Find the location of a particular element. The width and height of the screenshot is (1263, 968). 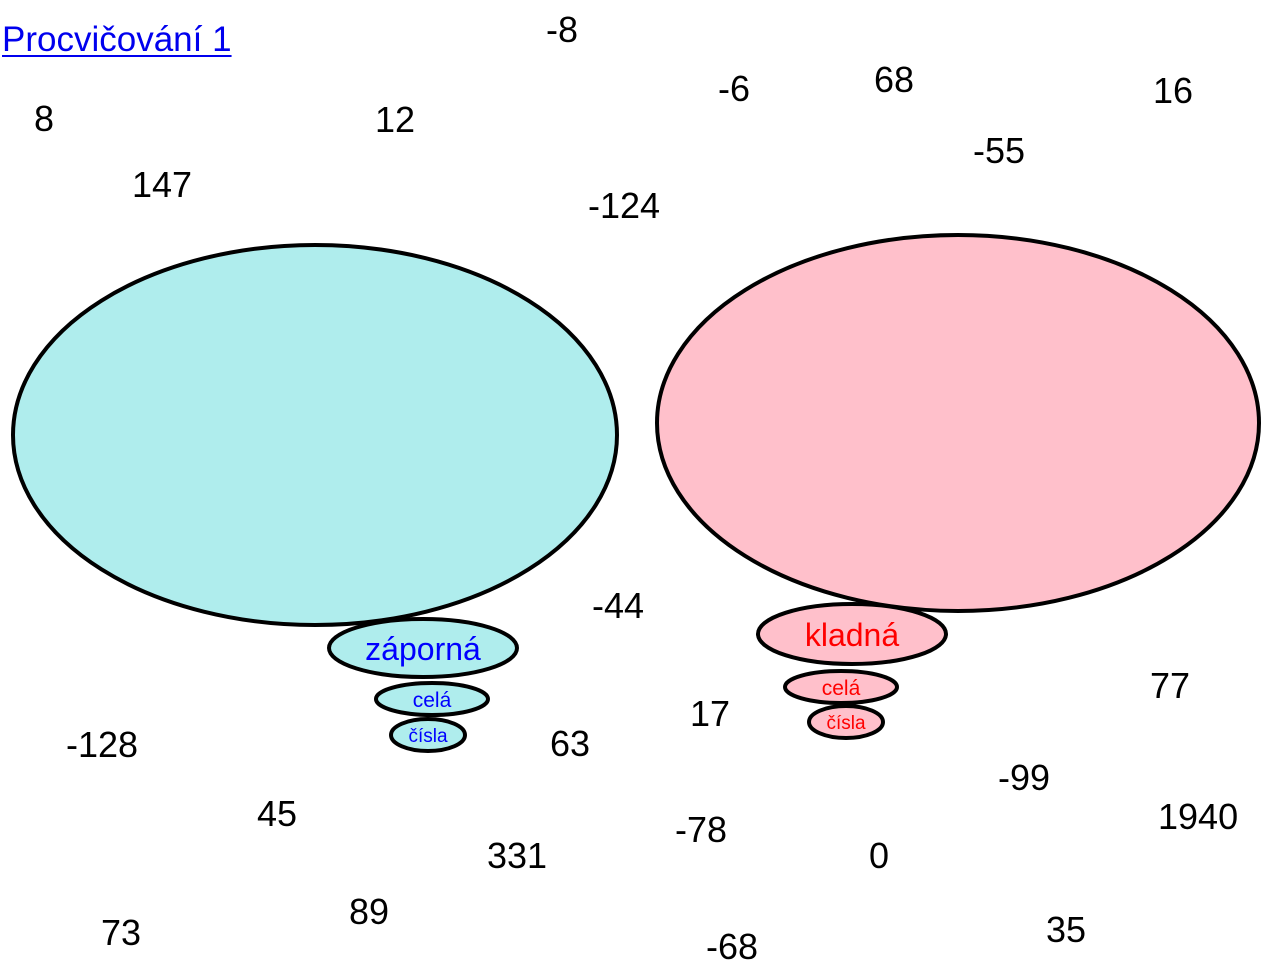

number-token: -68 is located at coordinates (732, 946).